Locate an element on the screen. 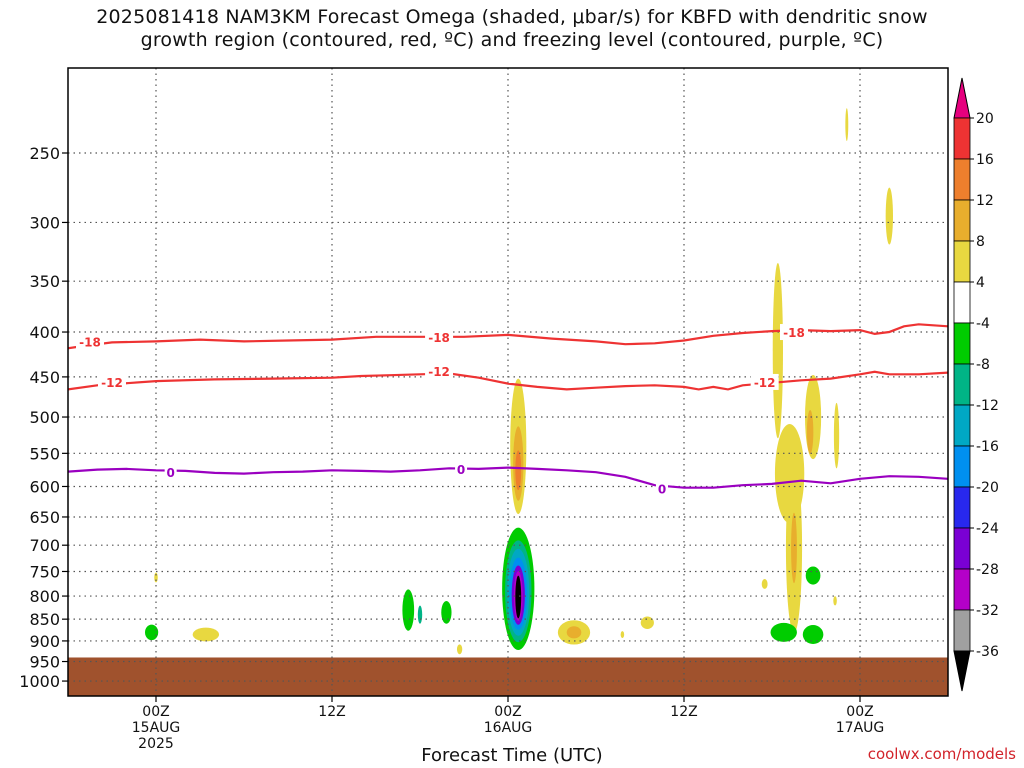 This screenshot has width=1024, height=768. colorbar-over-arrow is located at coordinates (962, 98).